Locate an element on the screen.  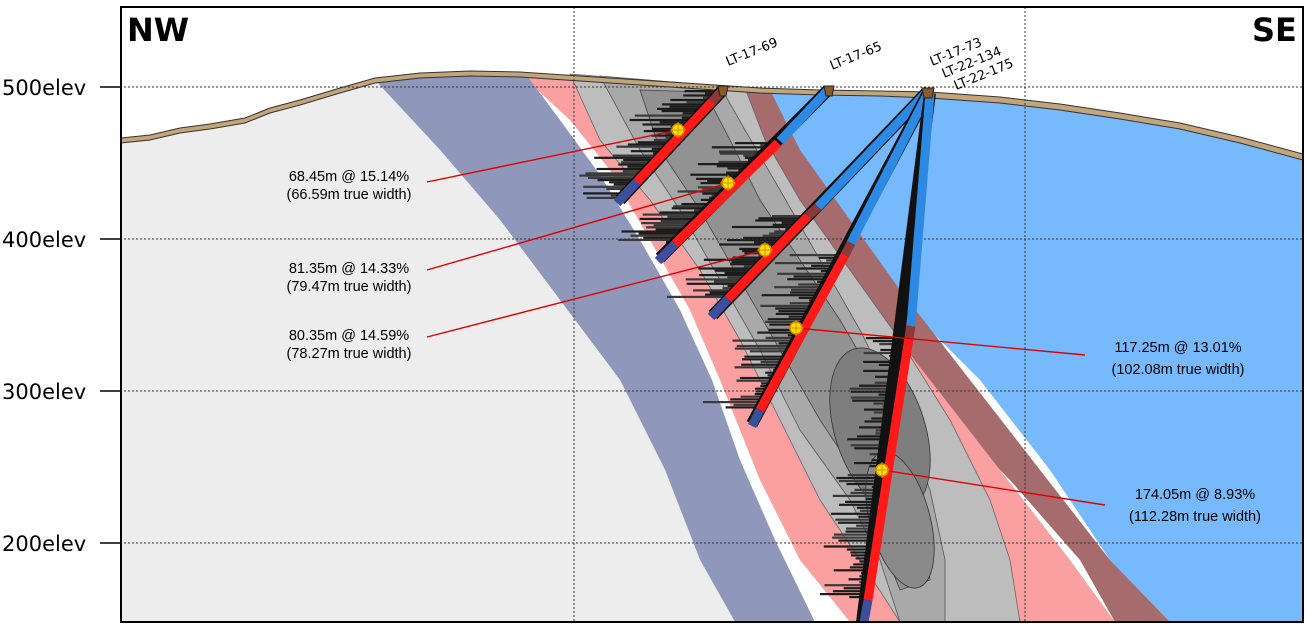
elev-label-500: 500elev is located at coordinates (44, 88).